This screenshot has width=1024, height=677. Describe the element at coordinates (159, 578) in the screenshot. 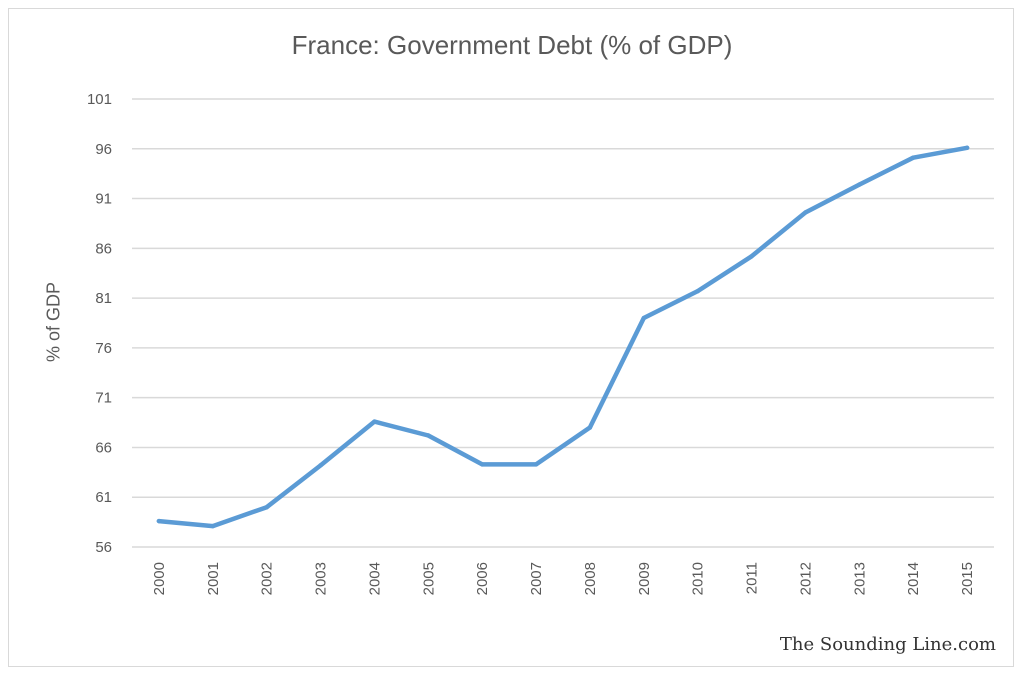

I see `x-tick-label: 2000` at that location.